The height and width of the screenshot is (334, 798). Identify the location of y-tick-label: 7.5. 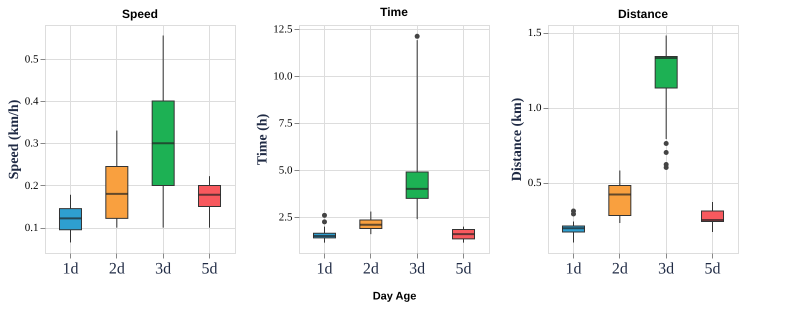
(285, 123).